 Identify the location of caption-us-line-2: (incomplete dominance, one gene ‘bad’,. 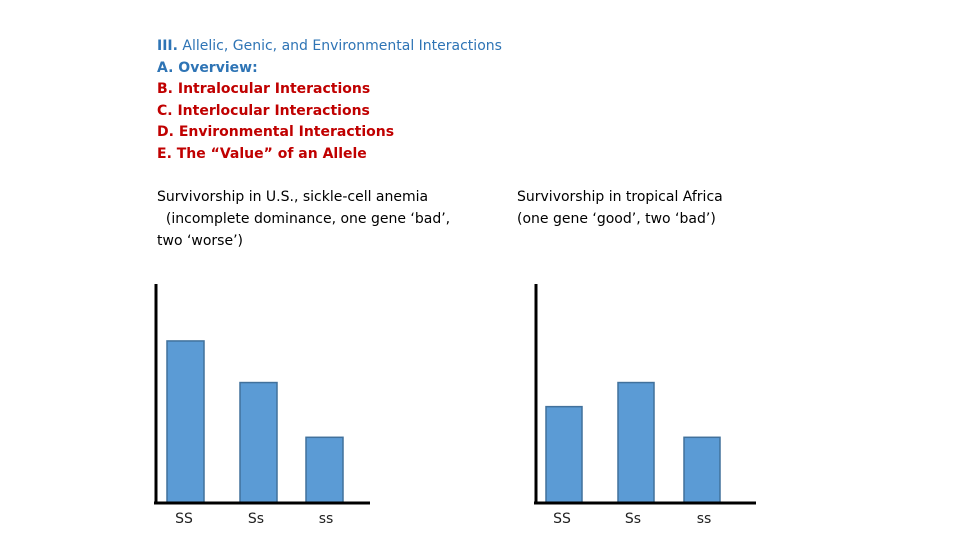
(304, 219).